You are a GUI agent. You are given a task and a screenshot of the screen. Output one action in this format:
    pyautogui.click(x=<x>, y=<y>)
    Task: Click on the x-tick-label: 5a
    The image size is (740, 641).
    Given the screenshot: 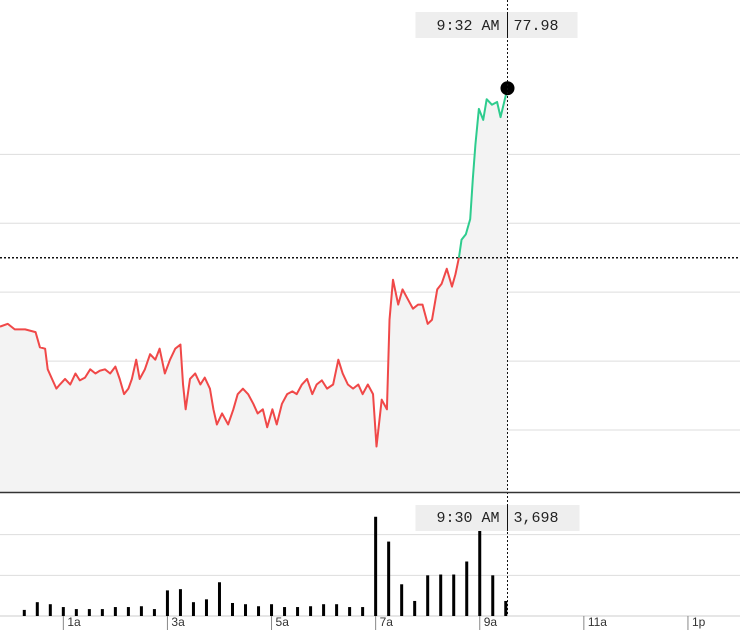 What is the action you would take?
    pyautogui.click(x=283, y=622)
    